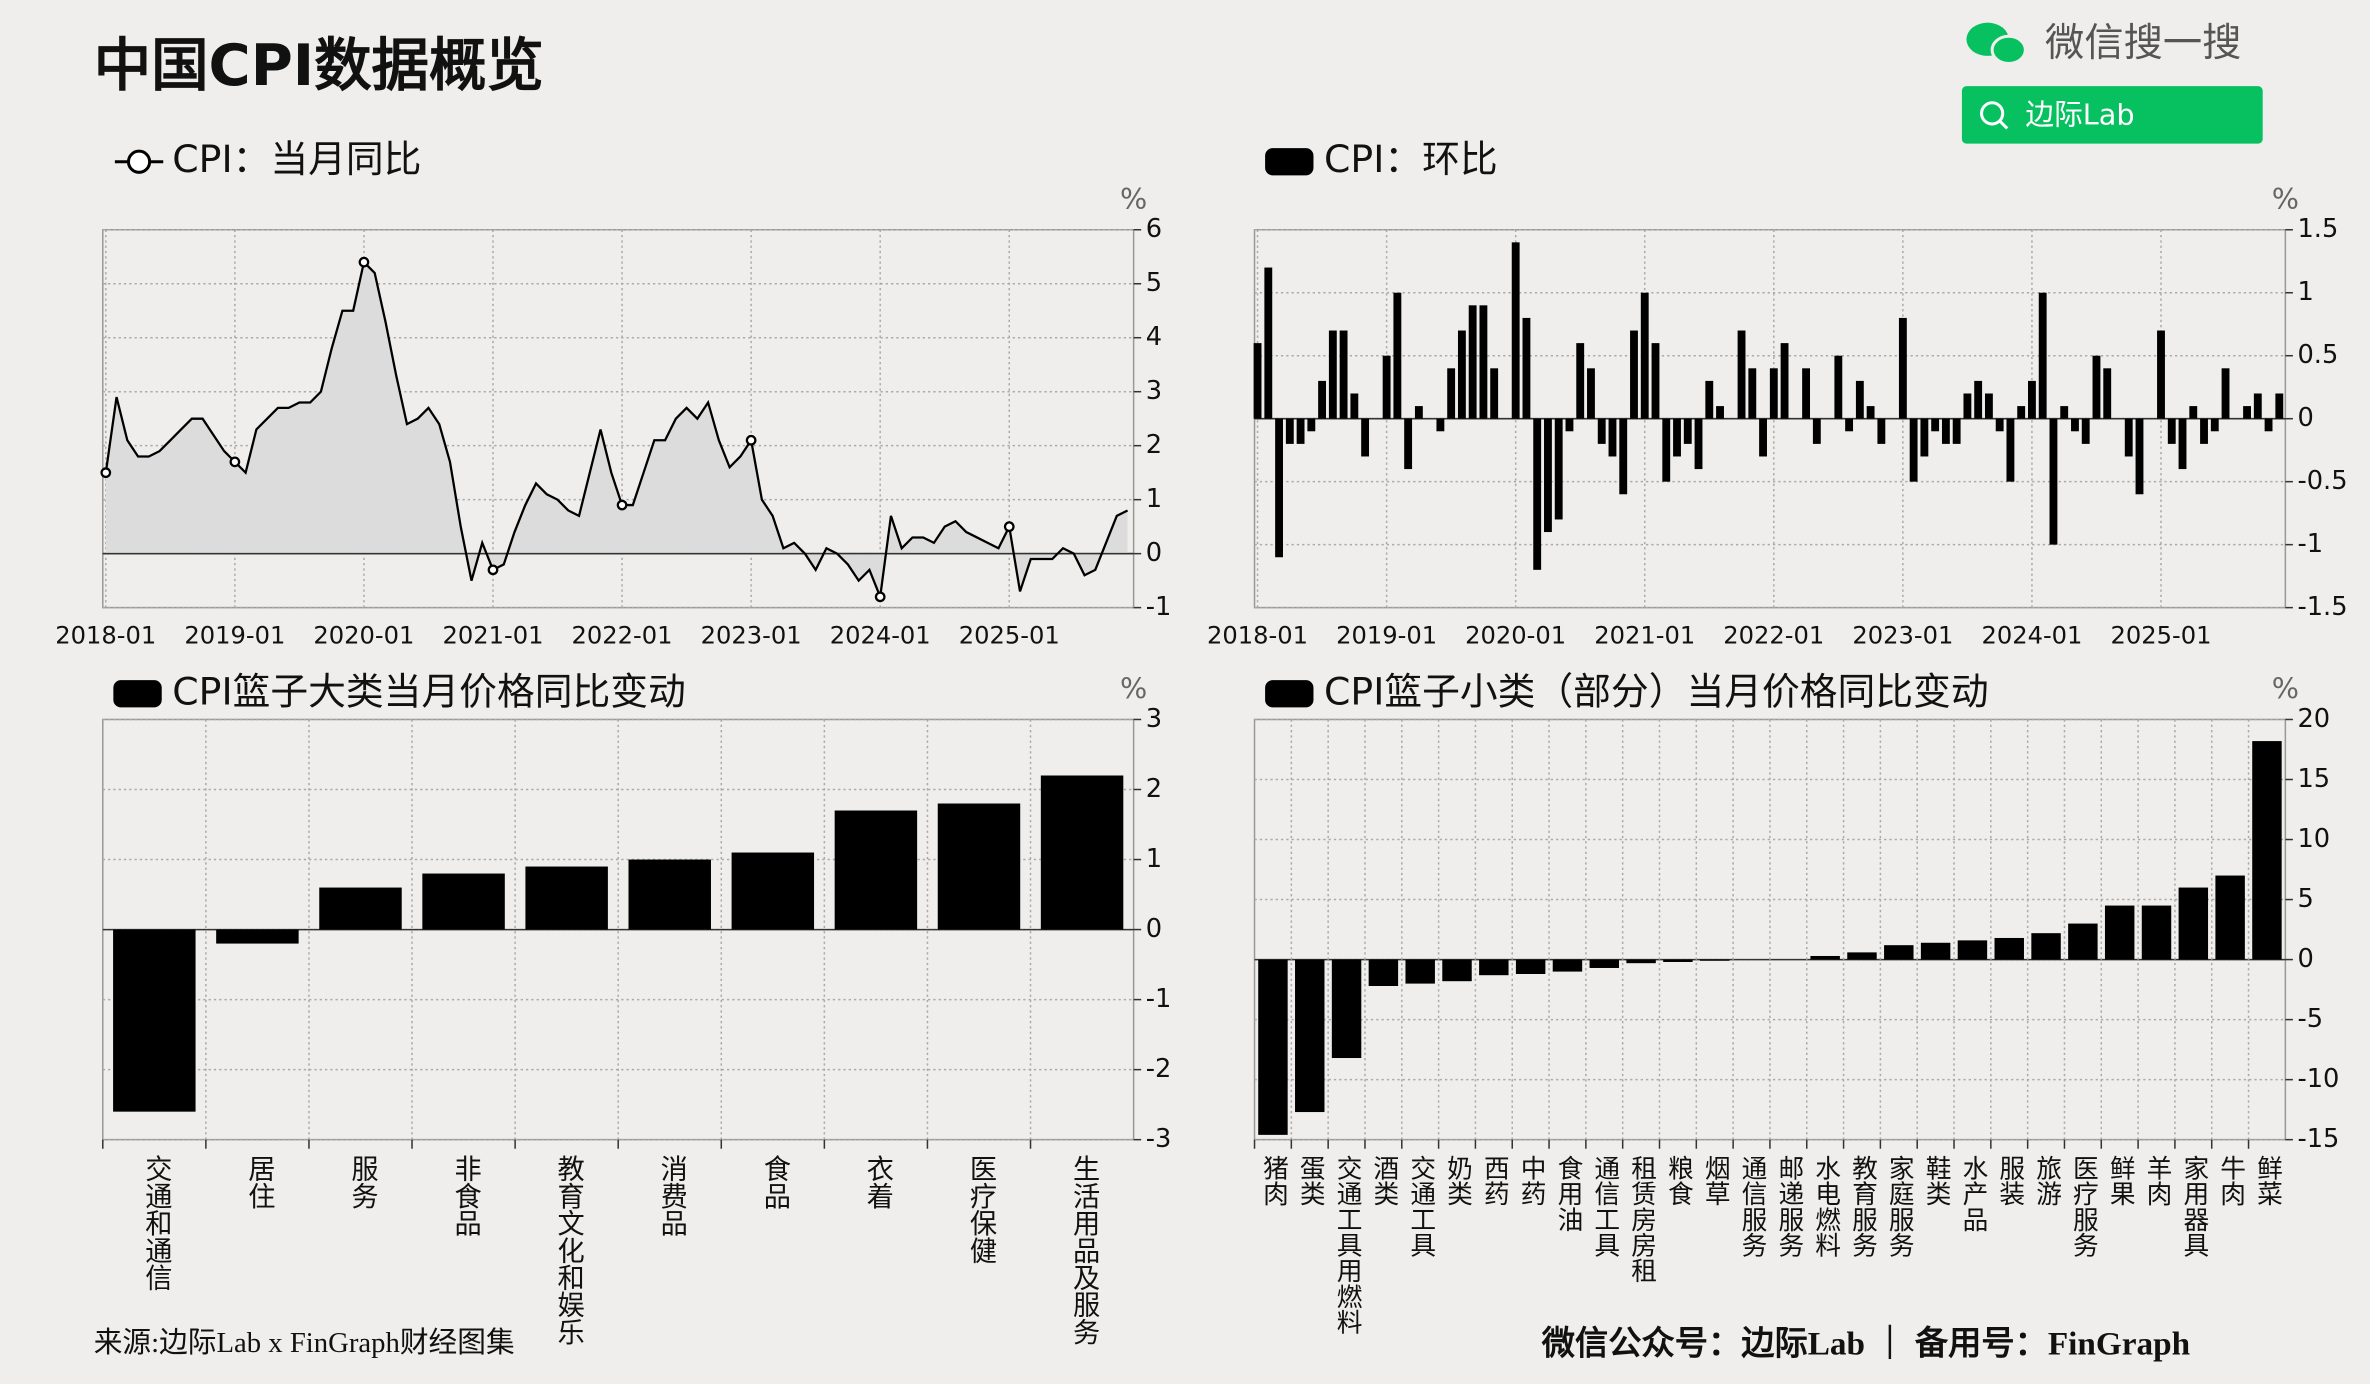  Describe the element at coordinates (2003, 124) in the screenshot. I see `search-icon` at that location.